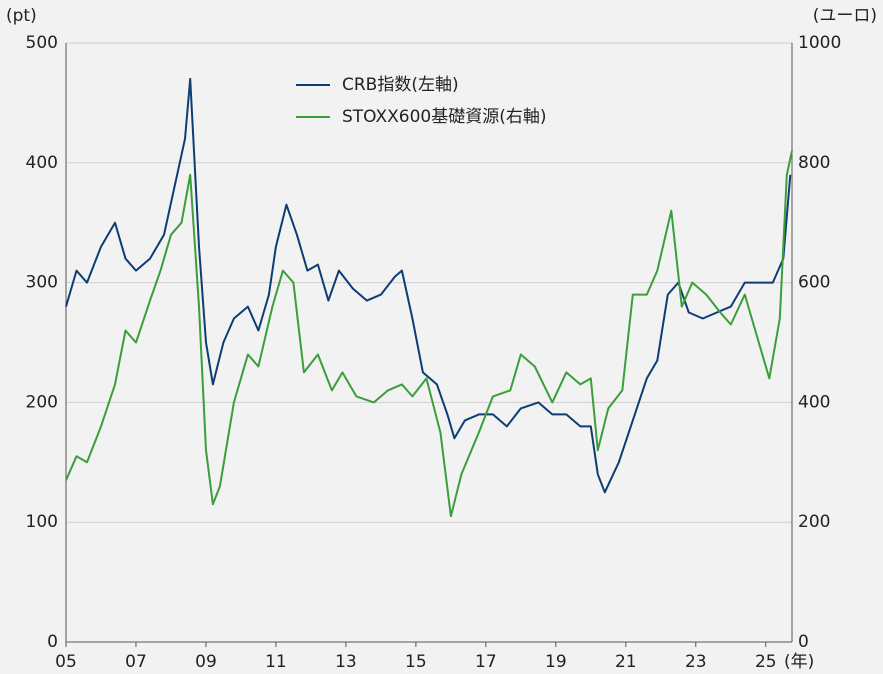 This screenshot has height=674, width=883. I want to click on x-tick-label: 11, so click(276, 662).